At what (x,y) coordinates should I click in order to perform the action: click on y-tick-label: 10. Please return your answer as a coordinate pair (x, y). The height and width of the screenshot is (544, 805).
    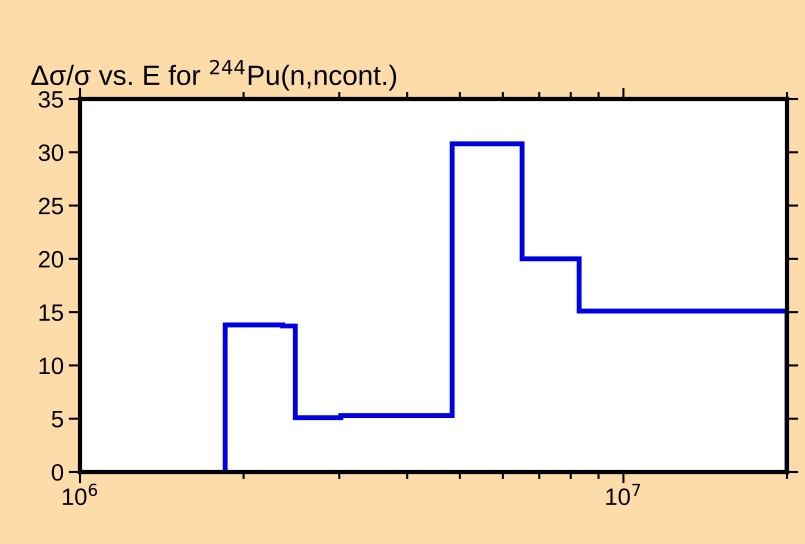
    Looking at the image, I should click on (52, 365).